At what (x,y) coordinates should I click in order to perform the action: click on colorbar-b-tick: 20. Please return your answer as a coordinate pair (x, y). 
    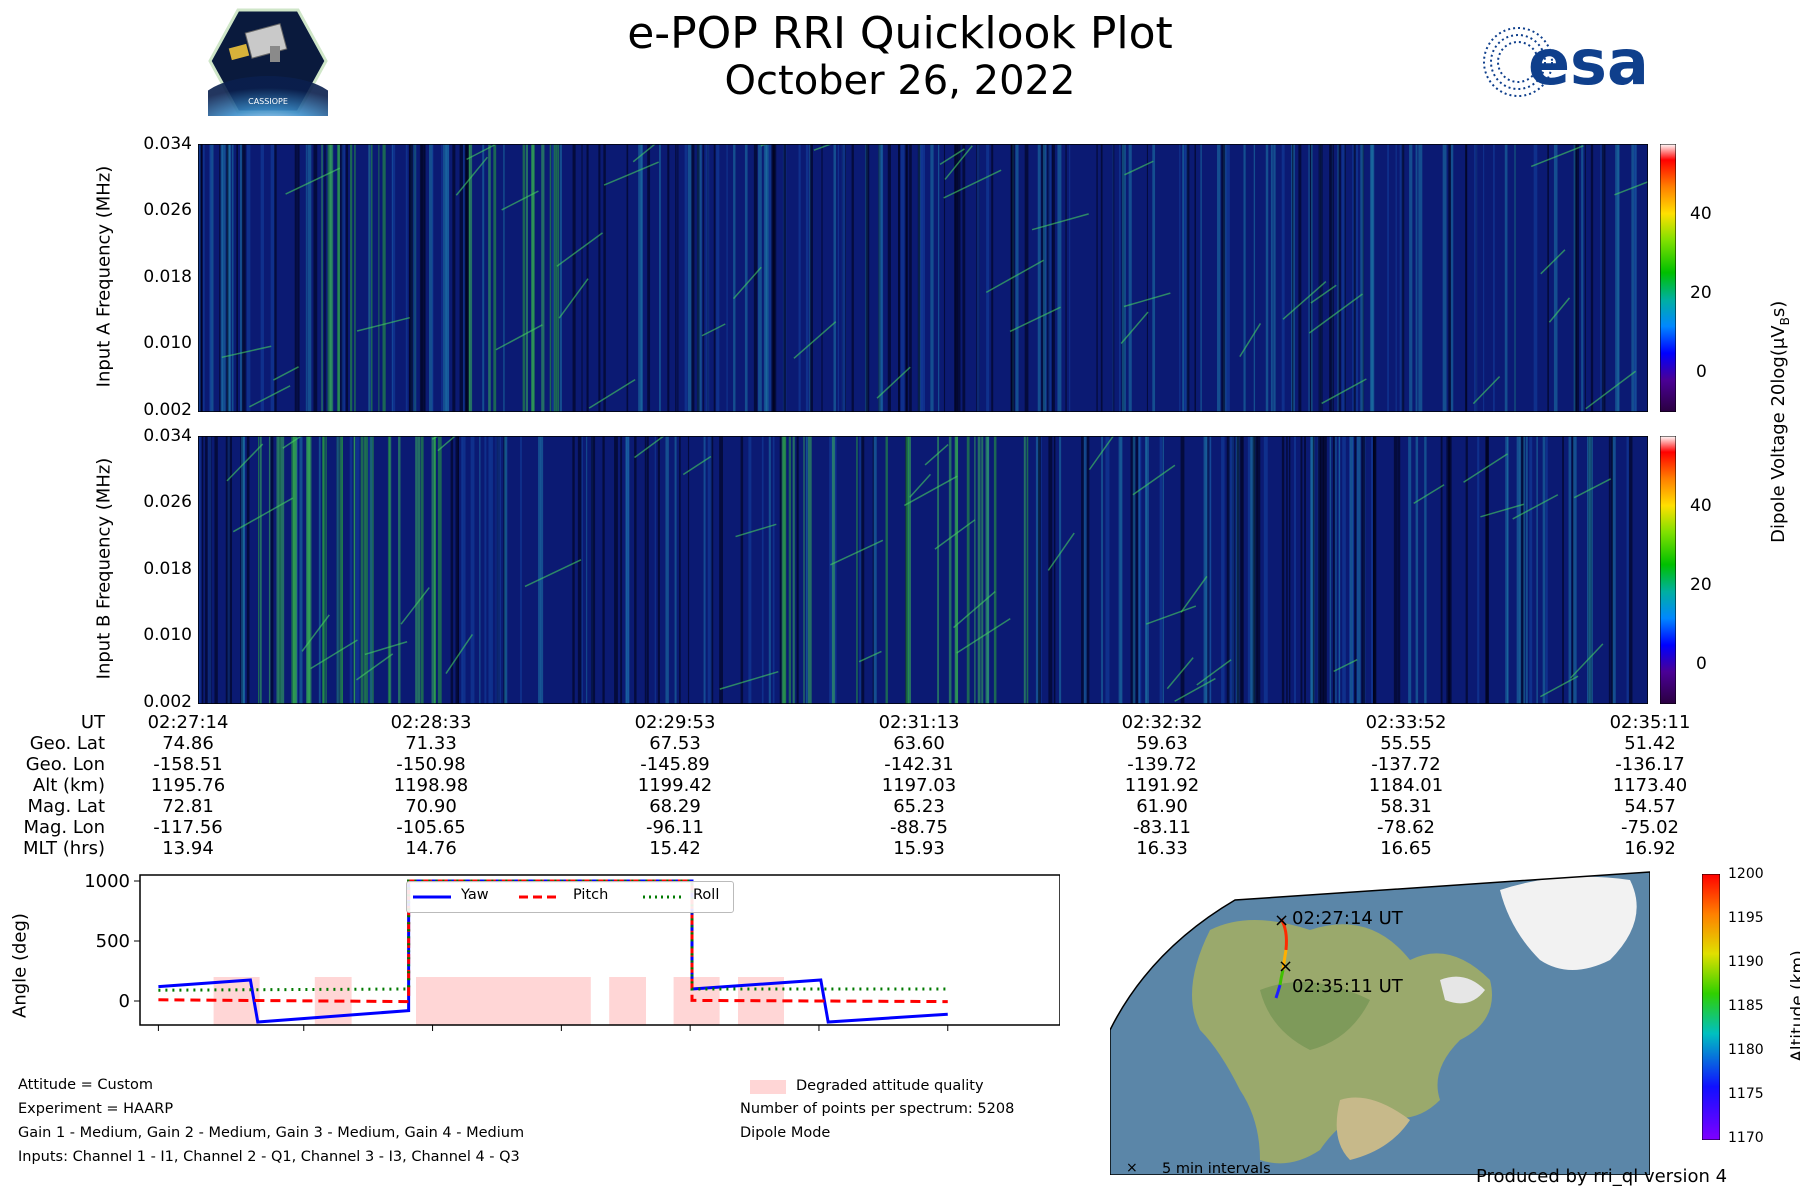
    Looking at the image, I should click on (1701, 585).